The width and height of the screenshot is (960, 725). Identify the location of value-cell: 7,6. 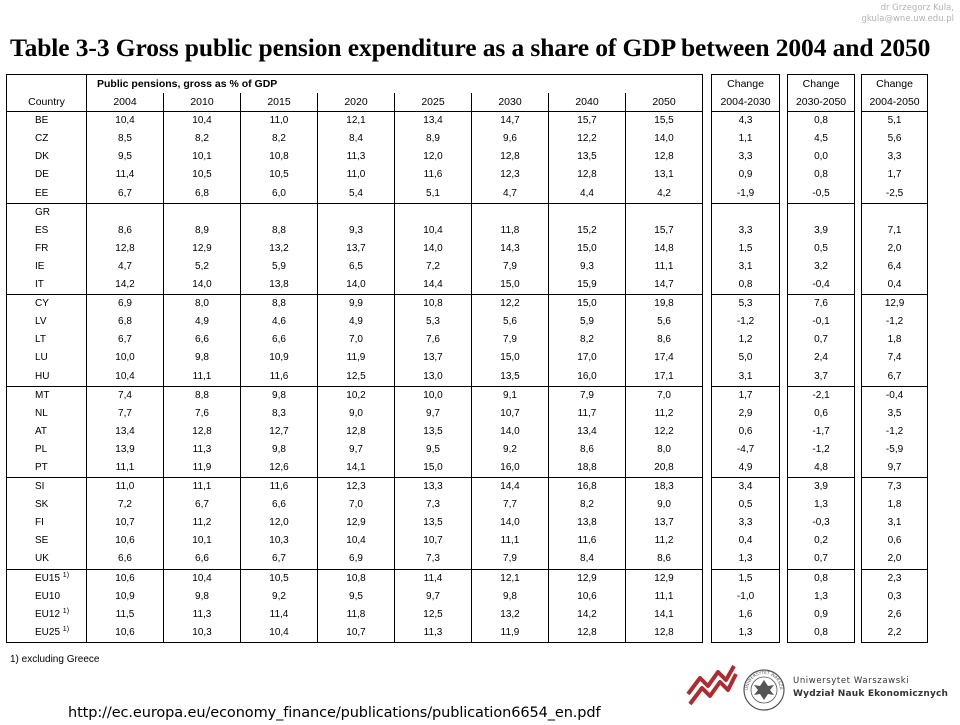
(433, 340).